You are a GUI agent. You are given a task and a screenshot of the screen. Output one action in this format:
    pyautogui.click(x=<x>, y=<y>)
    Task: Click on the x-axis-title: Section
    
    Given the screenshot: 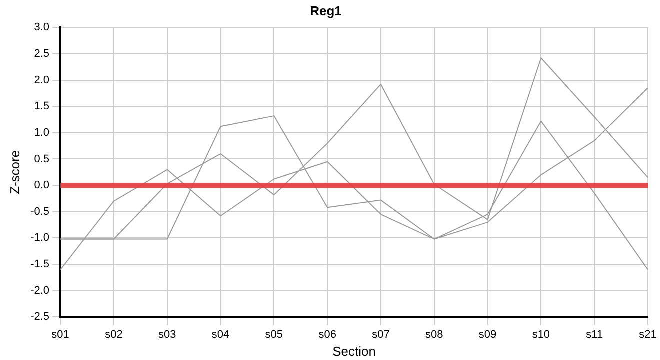 What is the action you would take?
    pyautogui.click(x=354, y=351)
    